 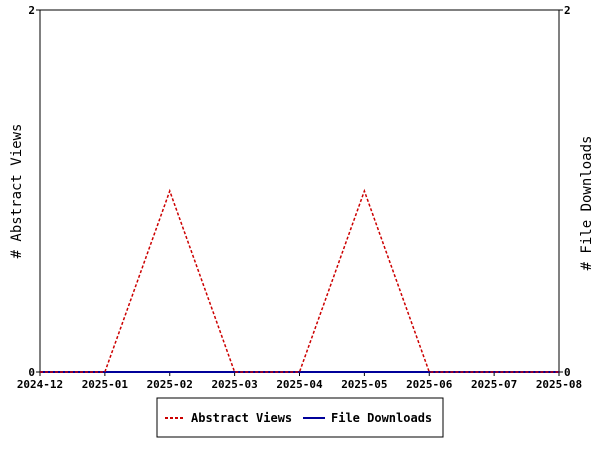 What do you see at coordinates (494, 384) in the screenshot?
I see `x-tick-label: 2025-07` at bounding box center [494, 384].